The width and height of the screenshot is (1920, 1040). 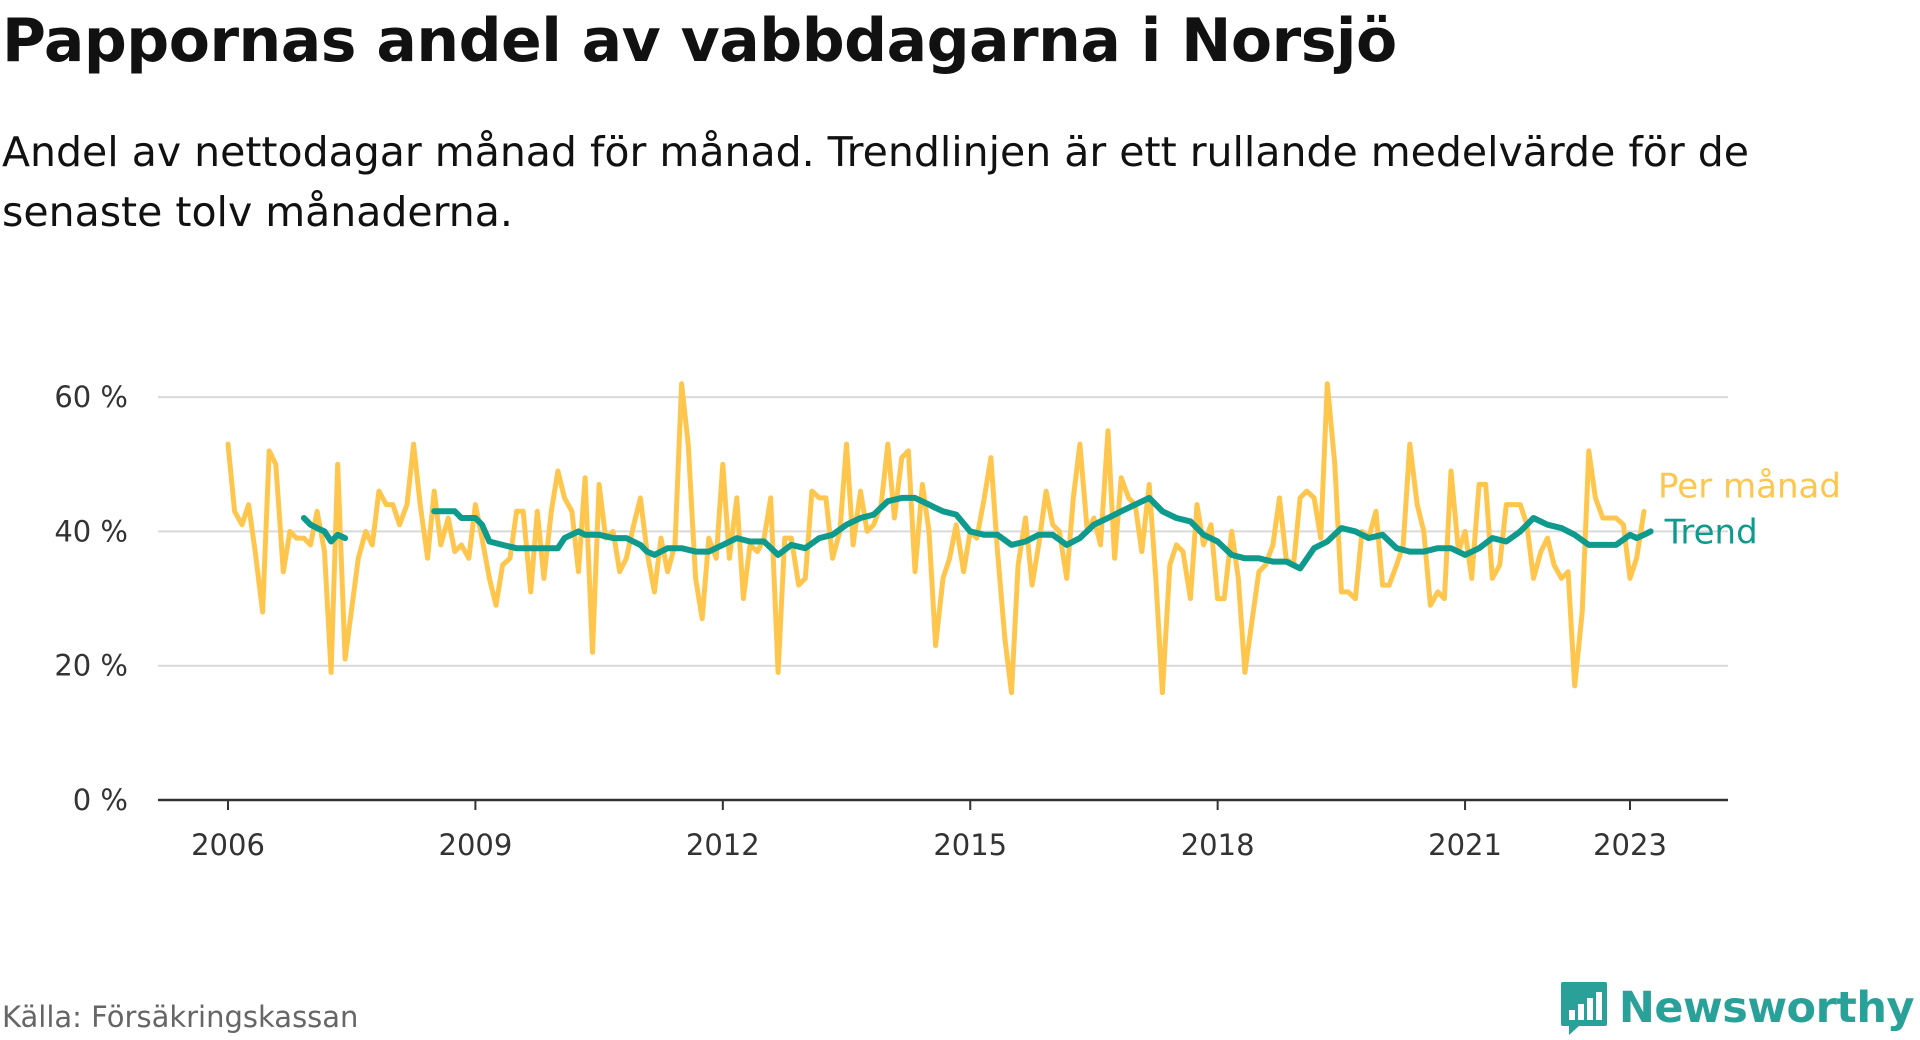 I want to click on y-tick-label: 60 %, so click(x=91, y=397).